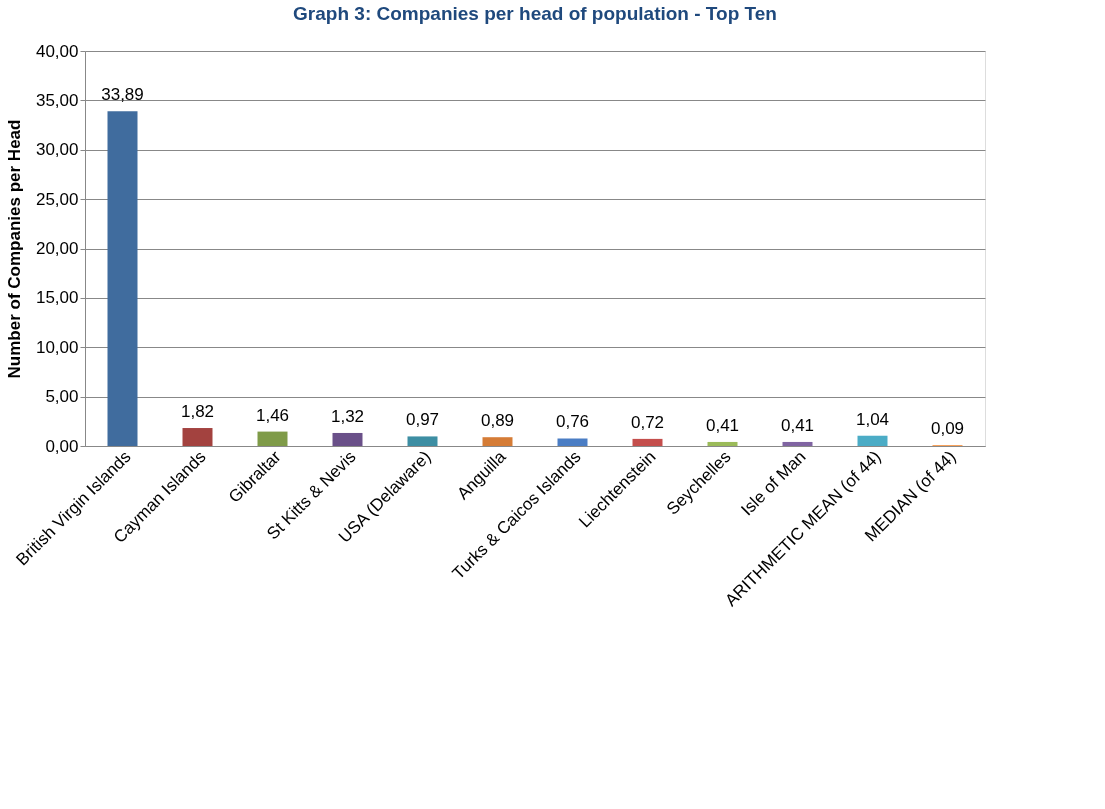 The image size is (1105, 809). Describe the element at coordinates (62, 397) in the screenshot. I see `y-tick-label: 5,00` at that location.